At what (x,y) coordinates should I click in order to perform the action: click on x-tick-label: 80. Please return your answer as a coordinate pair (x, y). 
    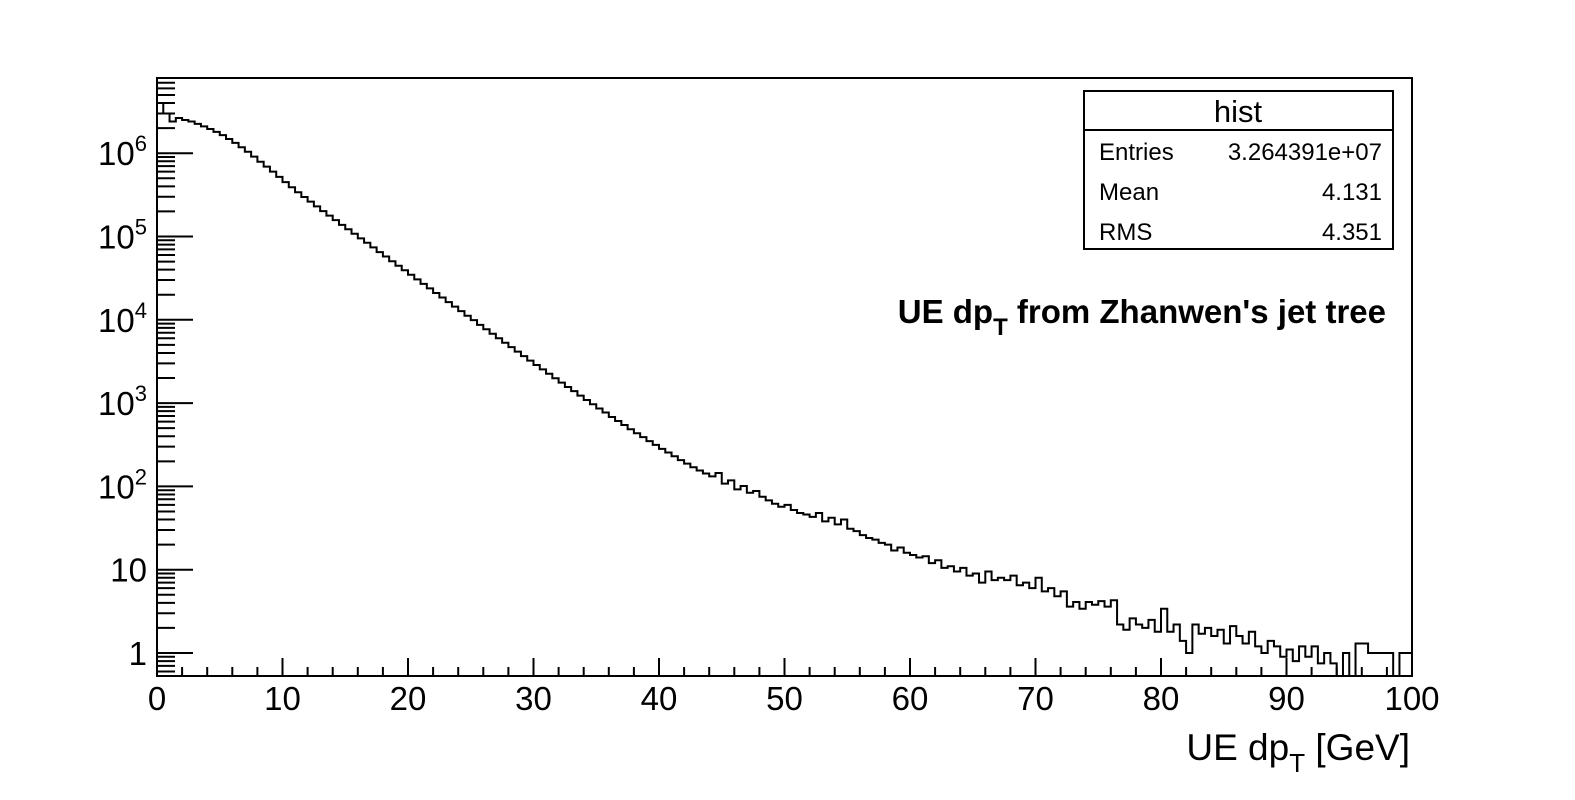
    Looking at the image, I should click on (1161, 698).